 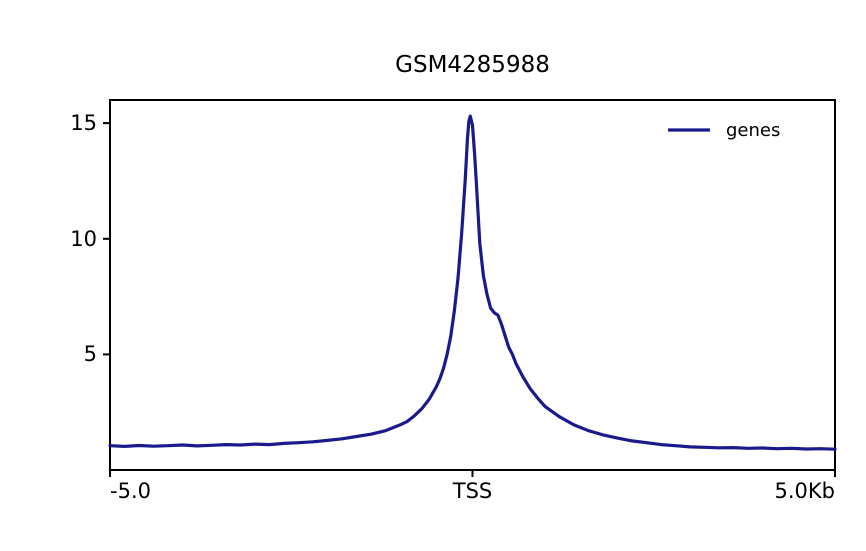 What do you see at coordinates (130, 491) in the screenshot?
I see `x-tick-label-minus5: -5.0` at bounding box center [130, 491].